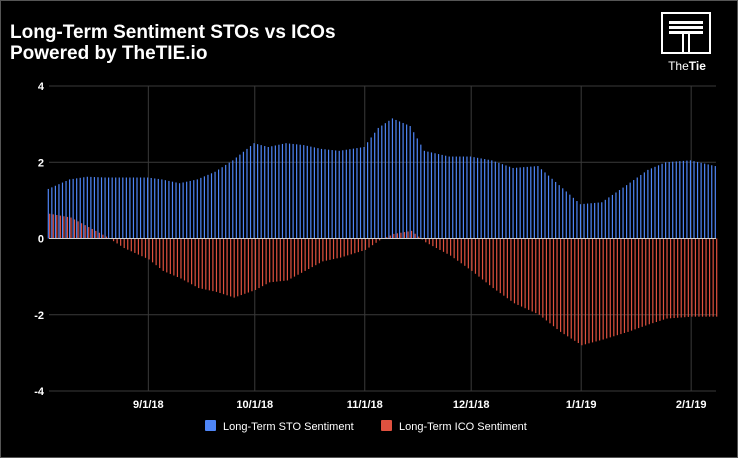 Image resolution: width=738 pixels, height=458 pixels. What do you see at coordinates (41, 240) in the screenshot?
I see `y-tick-label: 0` at bounding box center [41, 240].